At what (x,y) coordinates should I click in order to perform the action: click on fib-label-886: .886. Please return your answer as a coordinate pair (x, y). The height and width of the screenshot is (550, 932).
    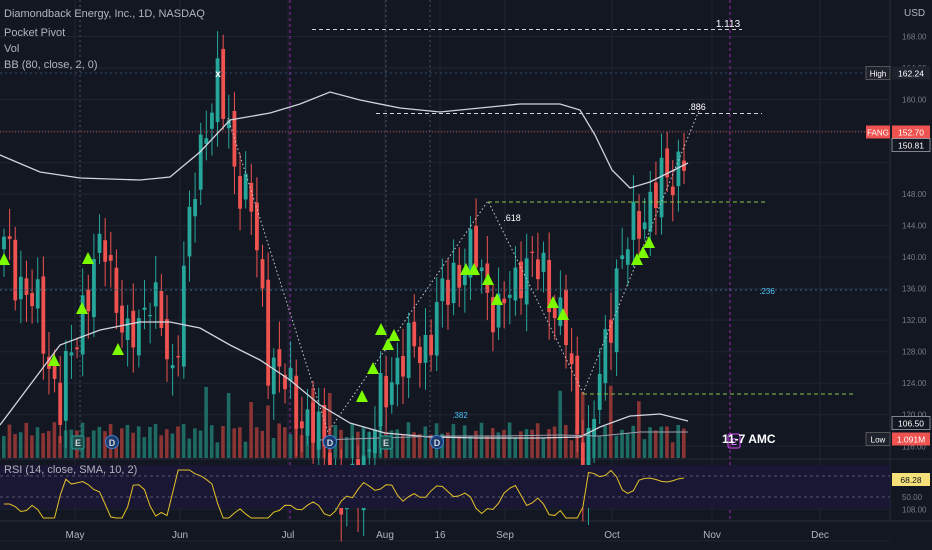
    Looking at the image, I should click on (697, 107).